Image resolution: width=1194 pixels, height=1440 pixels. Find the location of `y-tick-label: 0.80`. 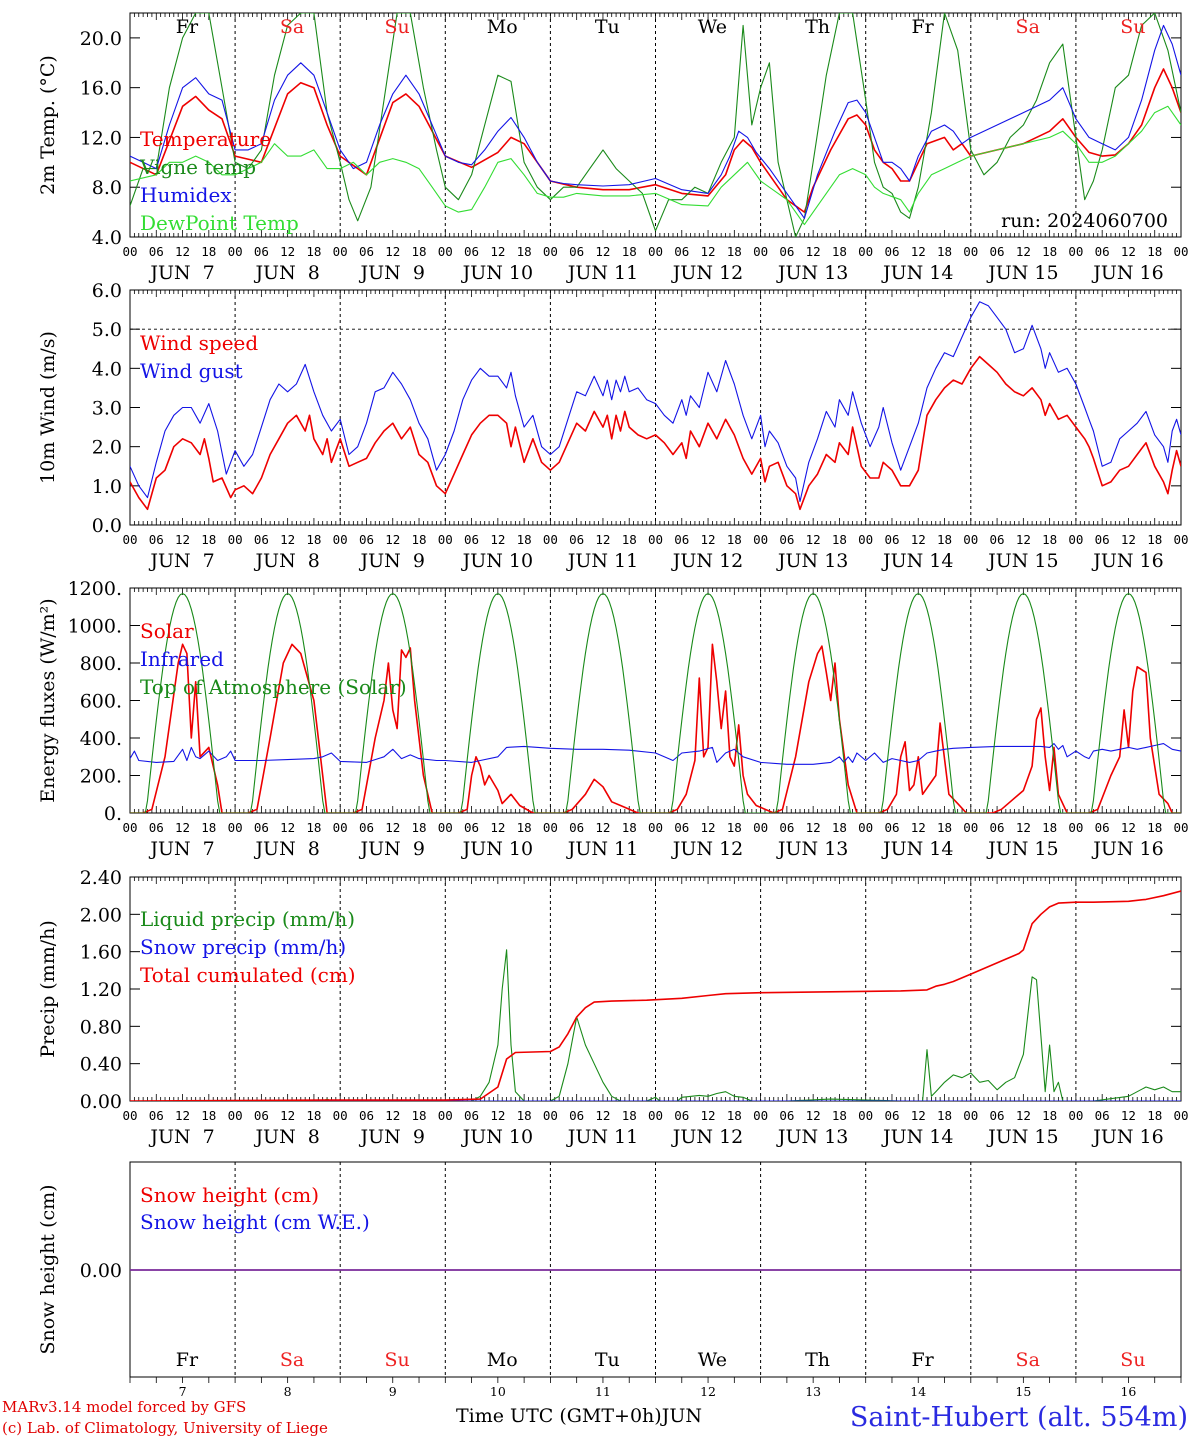

y-tick-label: 0.80 is located at coordinates (101, 1027).